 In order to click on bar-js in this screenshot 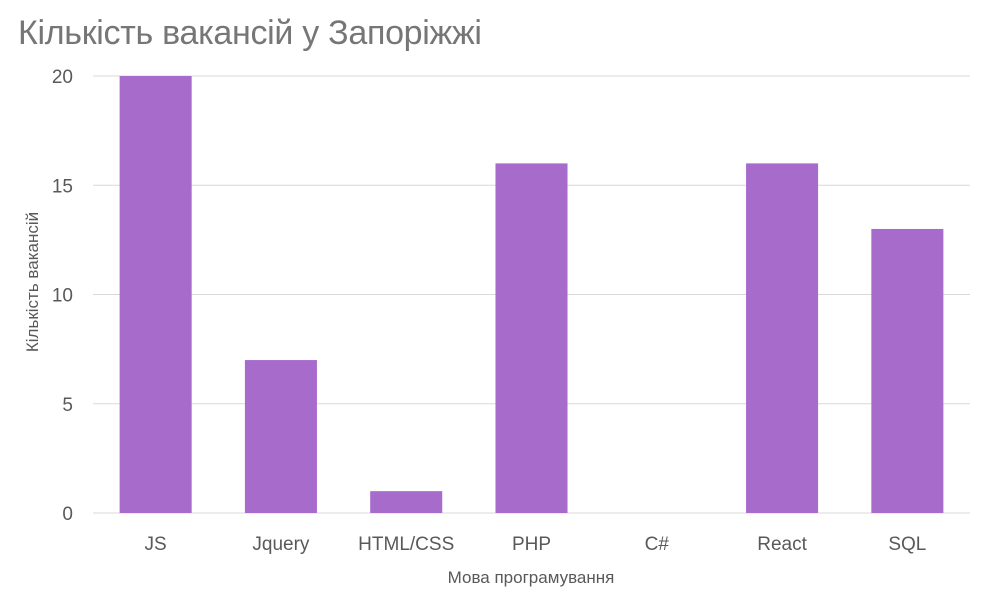, I will do `click(155, 294)`.